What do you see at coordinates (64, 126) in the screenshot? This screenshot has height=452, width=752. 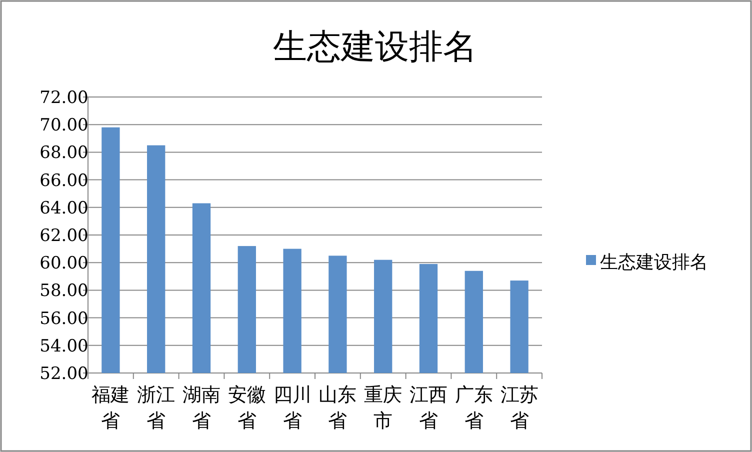 I see `y-tick-label: 70.00` at bounding box center [64, 126].